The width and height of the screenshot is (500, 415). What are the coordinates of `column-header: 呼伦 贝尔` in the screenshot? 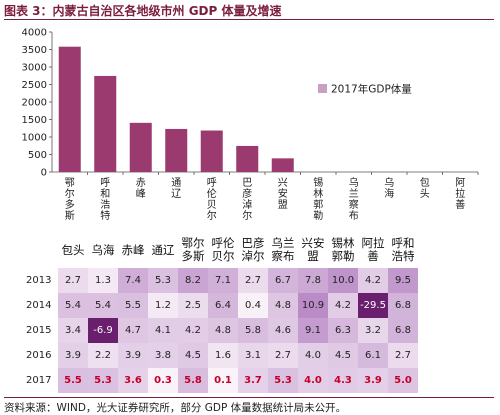 It's located at (223, 249).